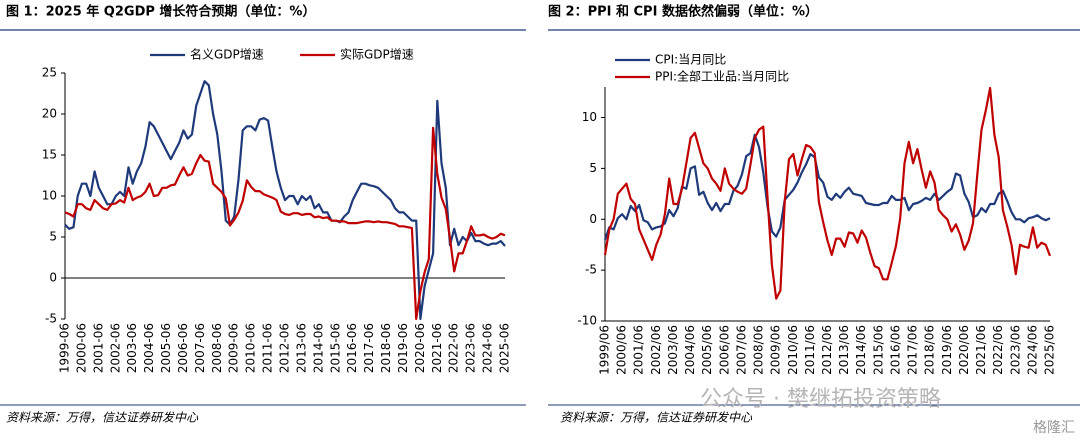 This screenshot has width=1080, height=442. I want to click on x-tick-label: 2000-06, so click(81, 348).